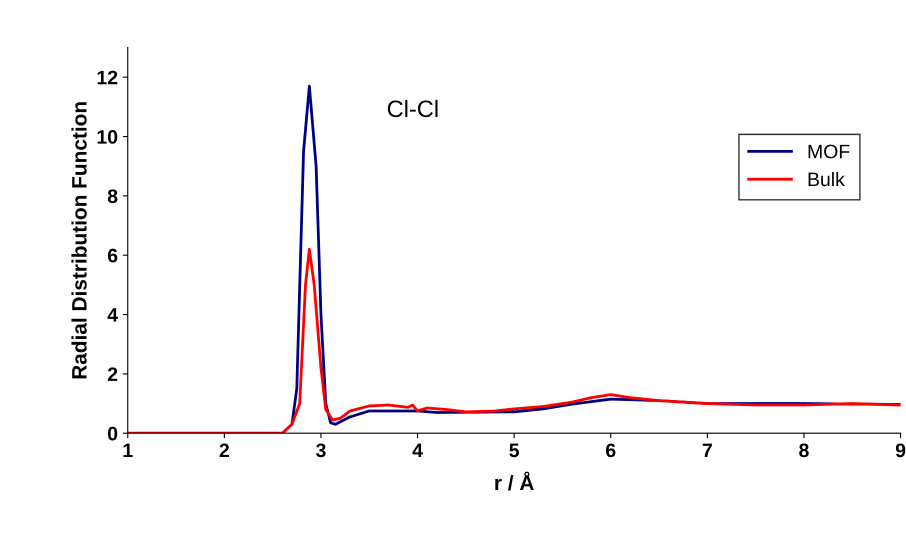 This screenshot has height=559, width=906. Describe the element at coordinates (901, 450) in the screenshot. I see `x-tick-label: 9` at that location.